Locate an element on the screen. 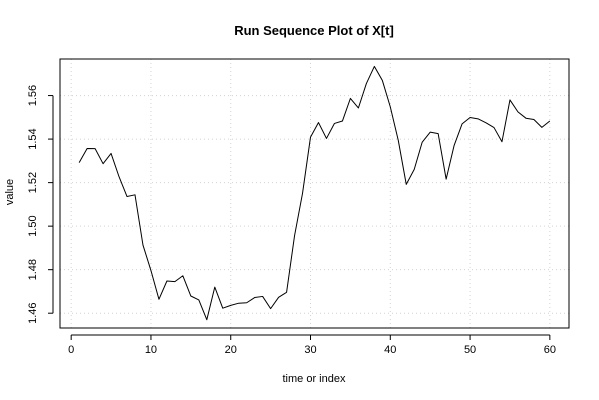  x-tick-label: 40 is located at coordinates (390, 350).